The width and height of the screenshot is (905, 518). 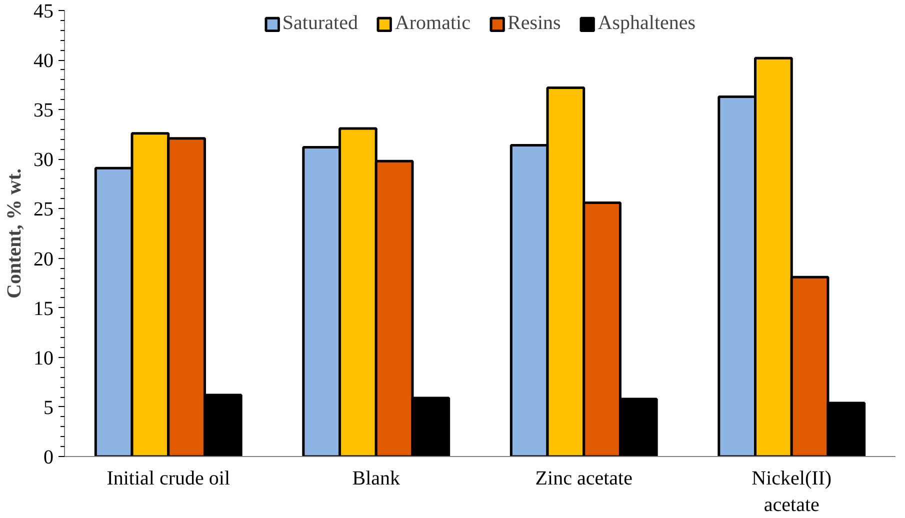 What do you see at coordinates (376, 479) in the screenshot?
I see `x-tick-label: Blank` at bounding box center [376, 479].